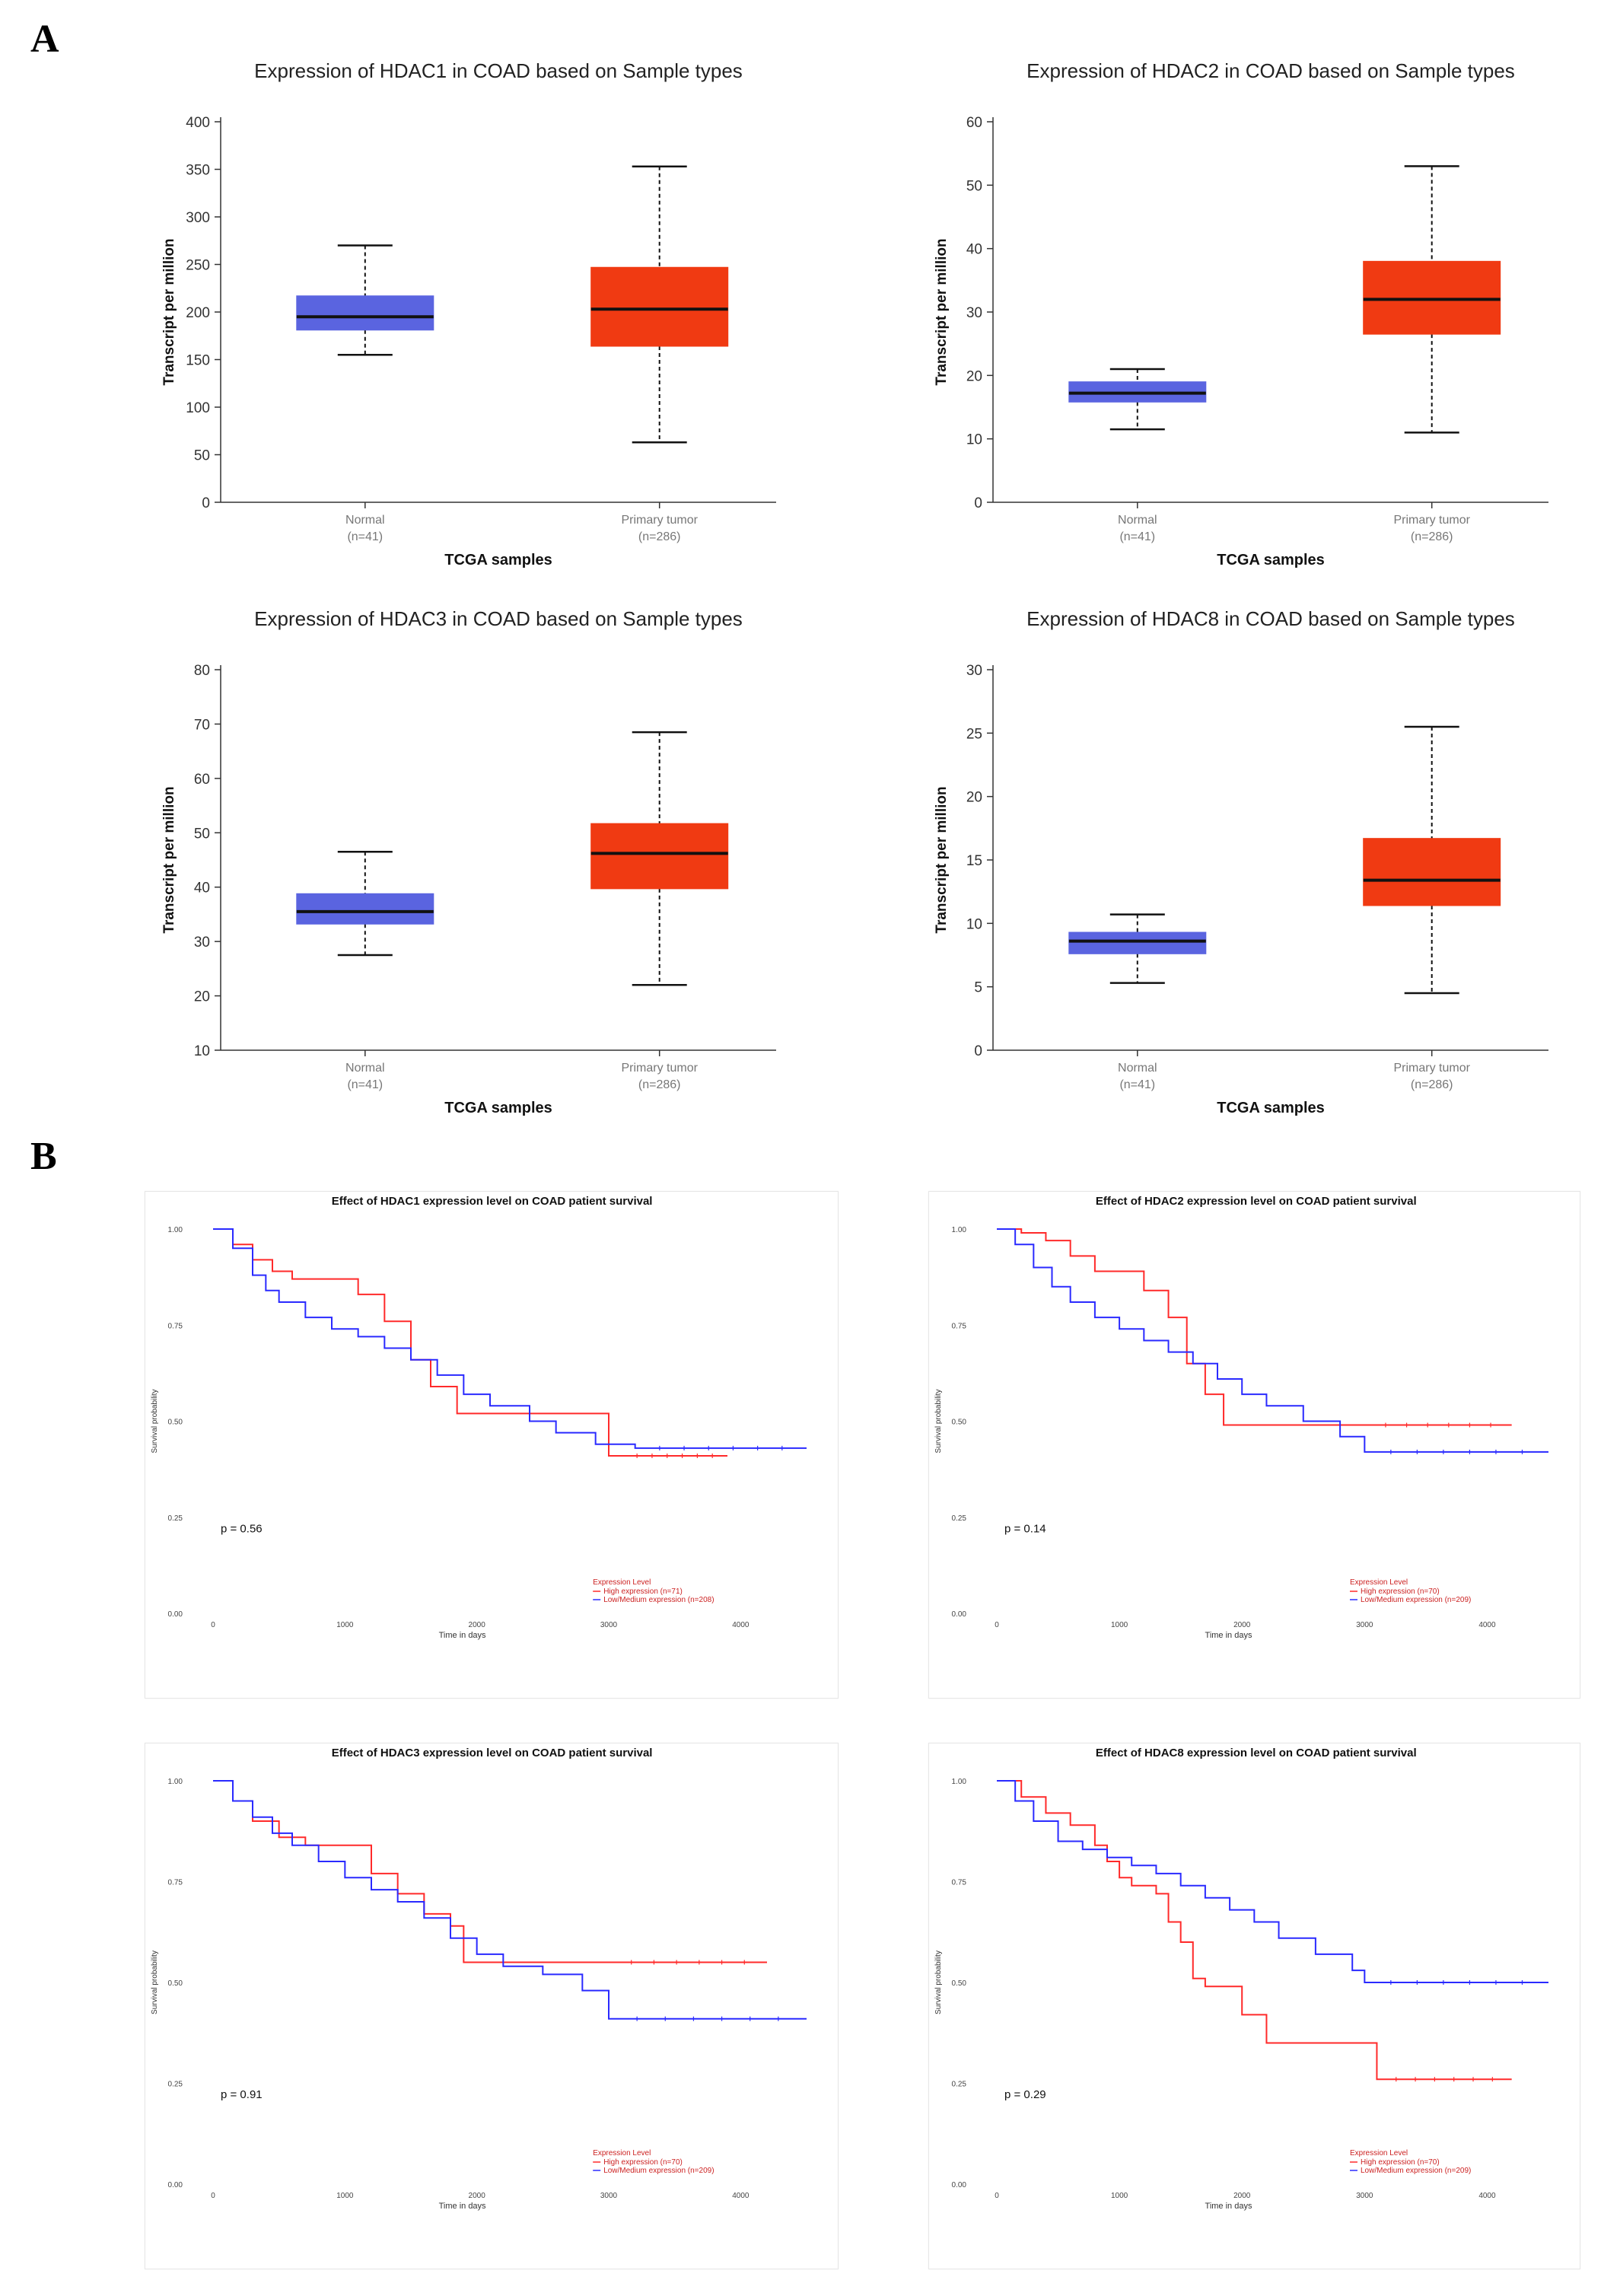  What do you see at coordinates (198, 361) in the screenshot?
I see `y-tick-label: 150` at bounding box center [198, 361].